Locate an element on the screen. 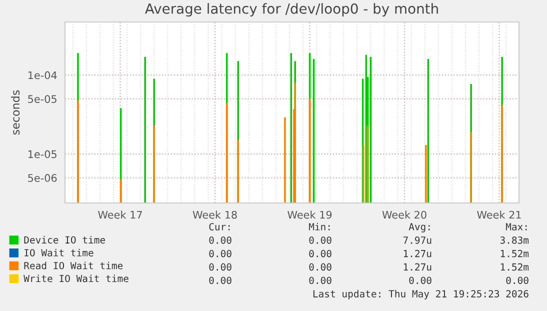 The height and width of the screenshot is (311, 547). text: Avg: is located at coordinates (419, 227).